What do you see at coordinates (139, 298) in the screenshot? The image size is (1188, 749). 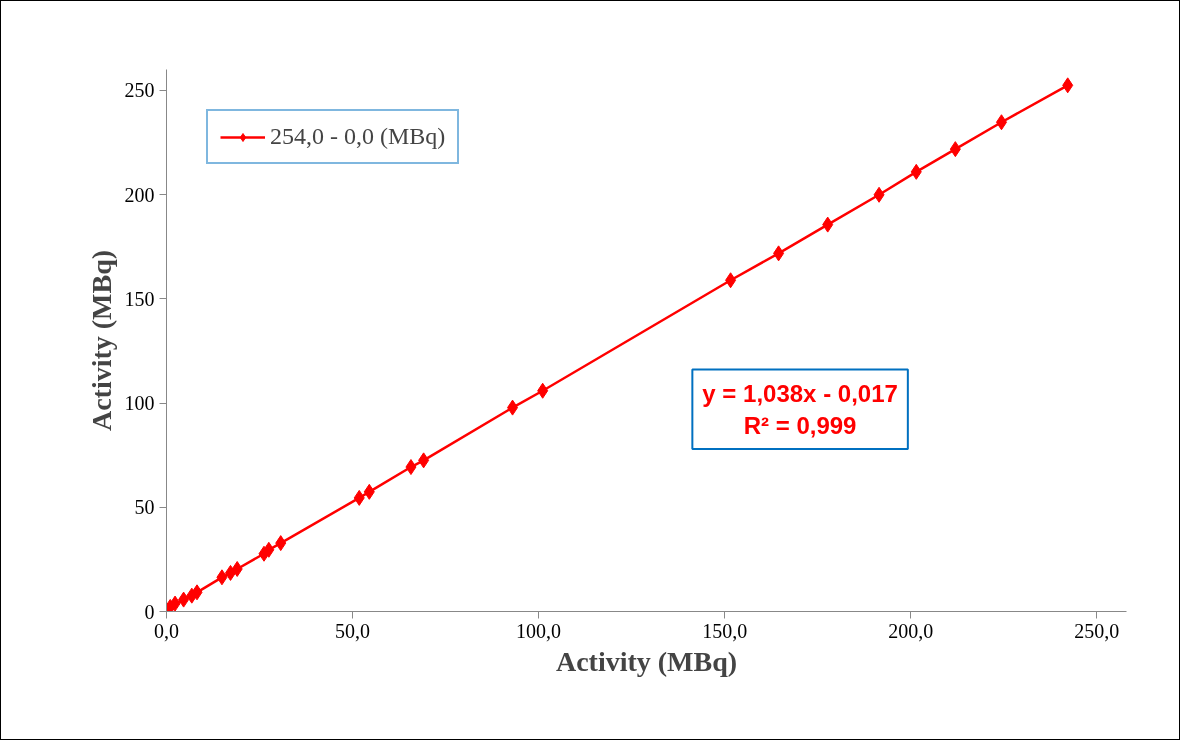 I see `y-tick-label: 150` at bounding box center [139, 298].